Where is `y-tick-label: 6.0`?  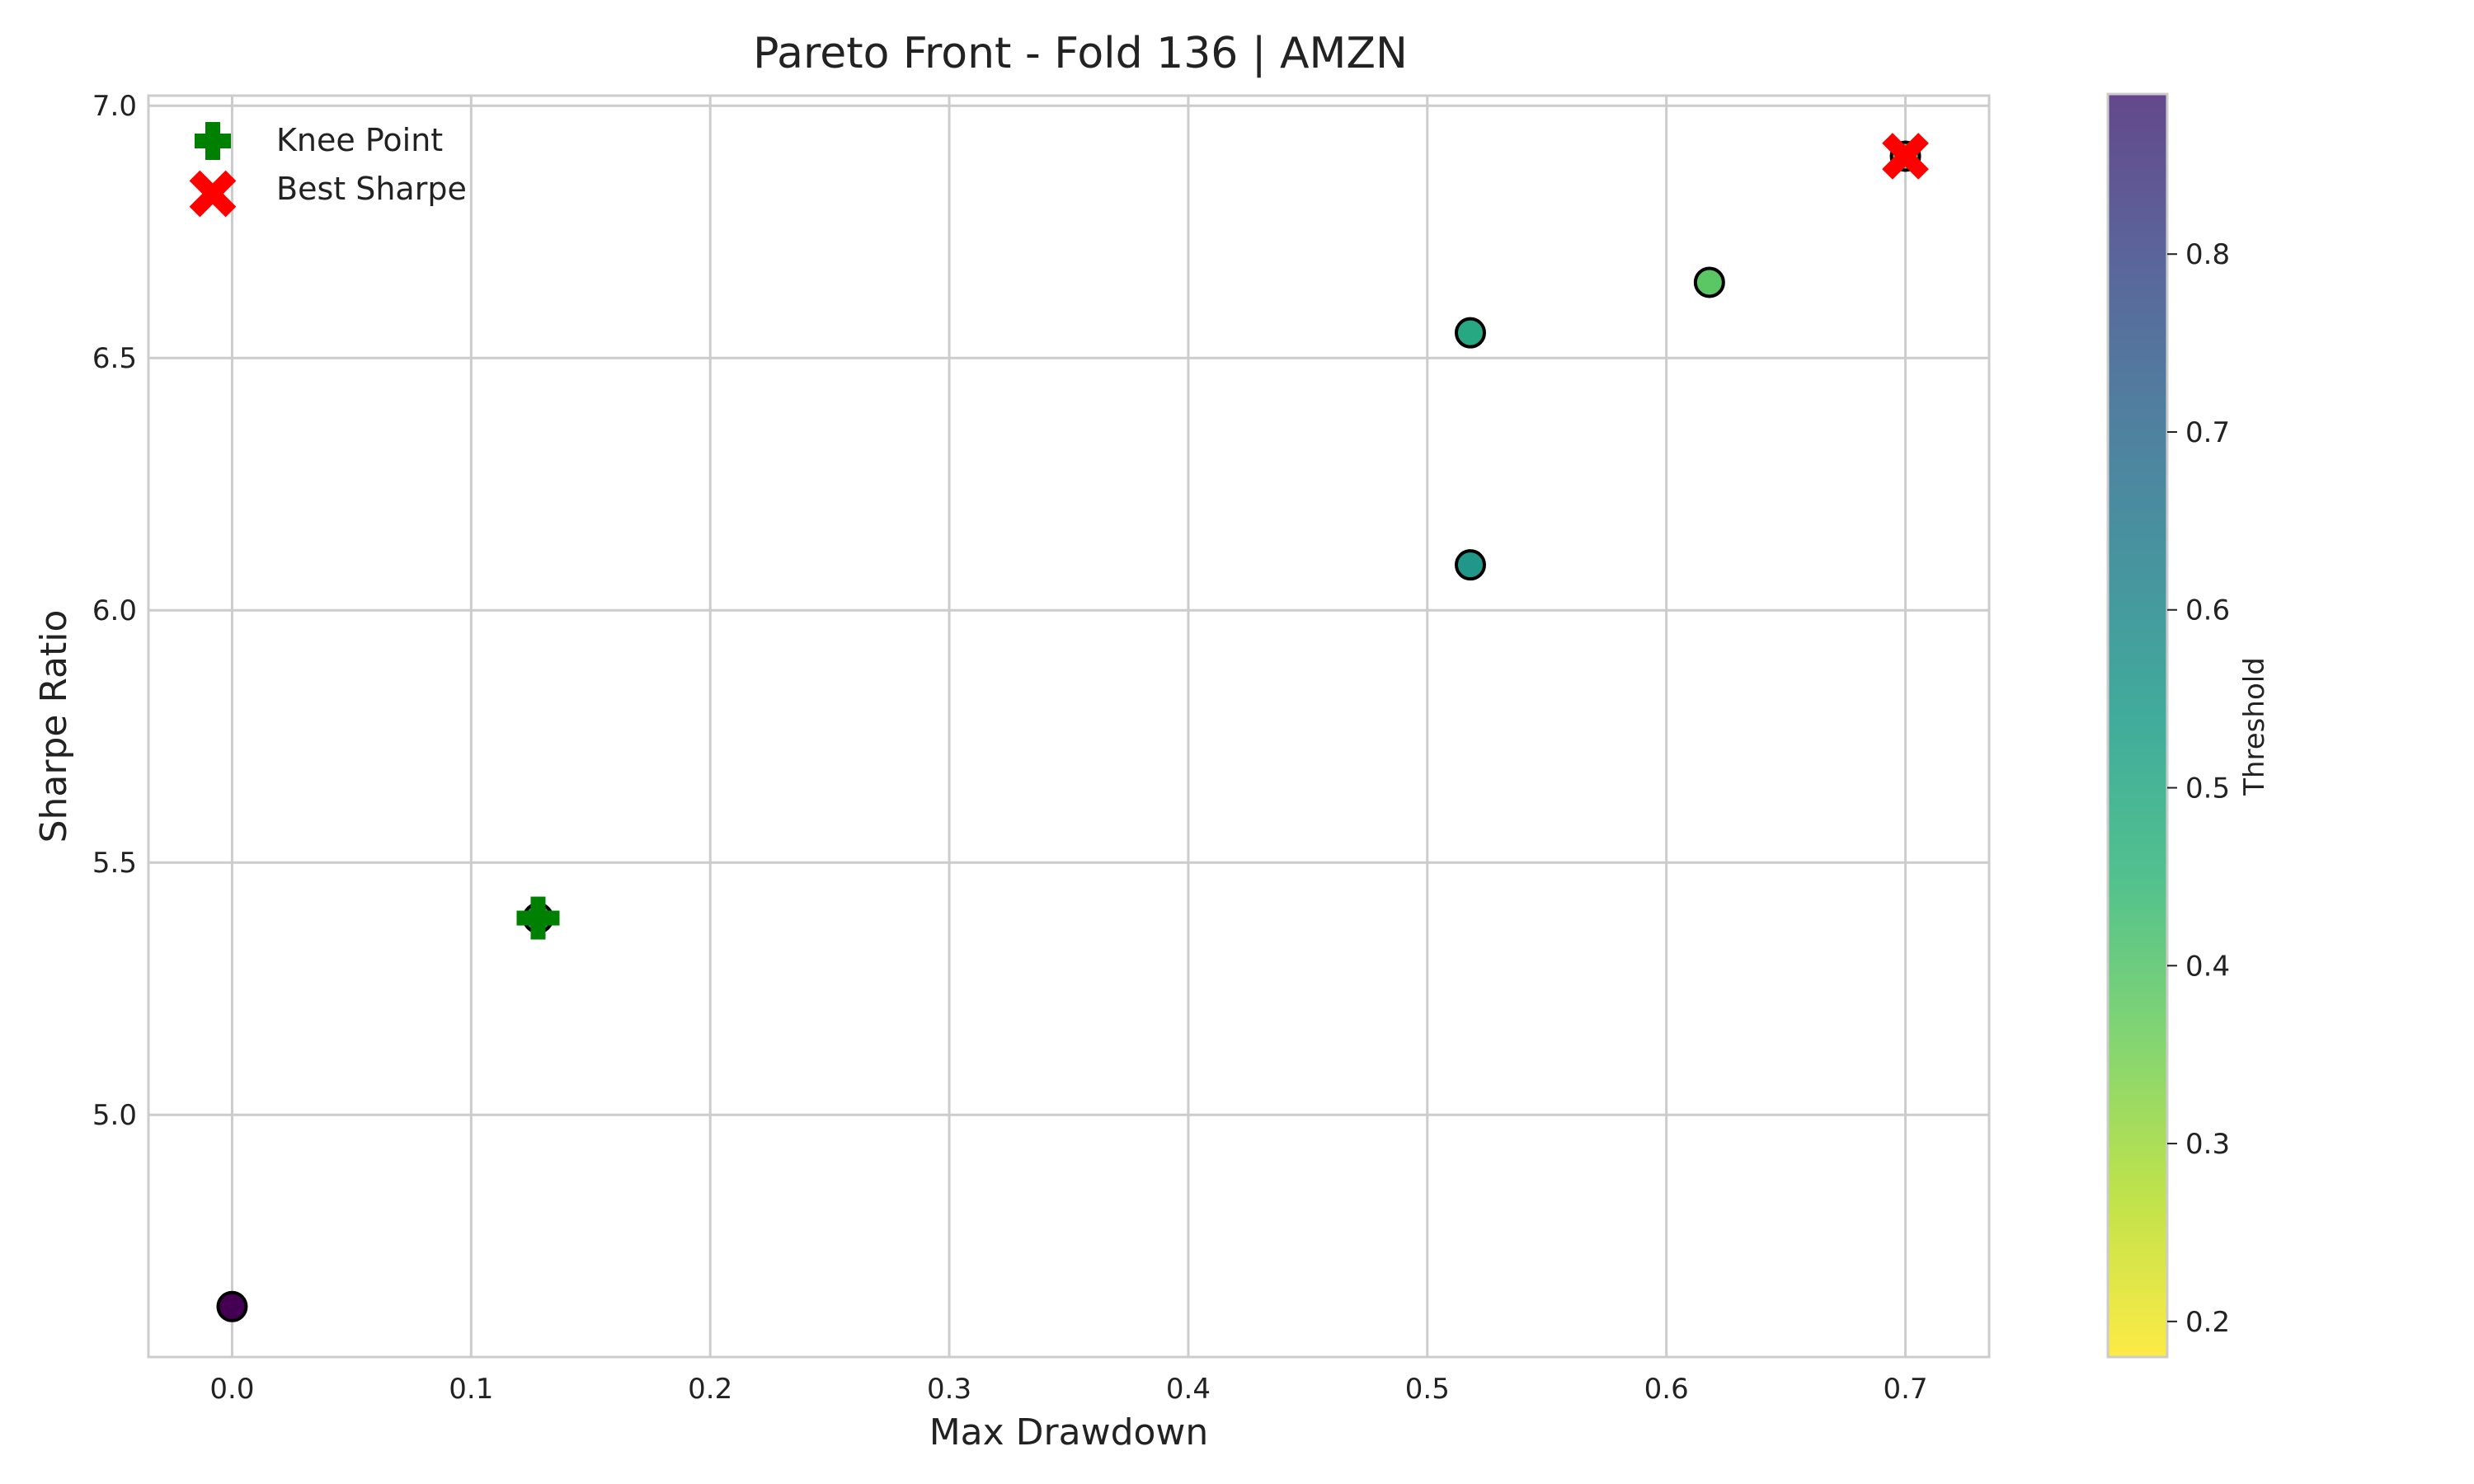
y-tick-label: 6.0 is located at coordinates (114, 610).